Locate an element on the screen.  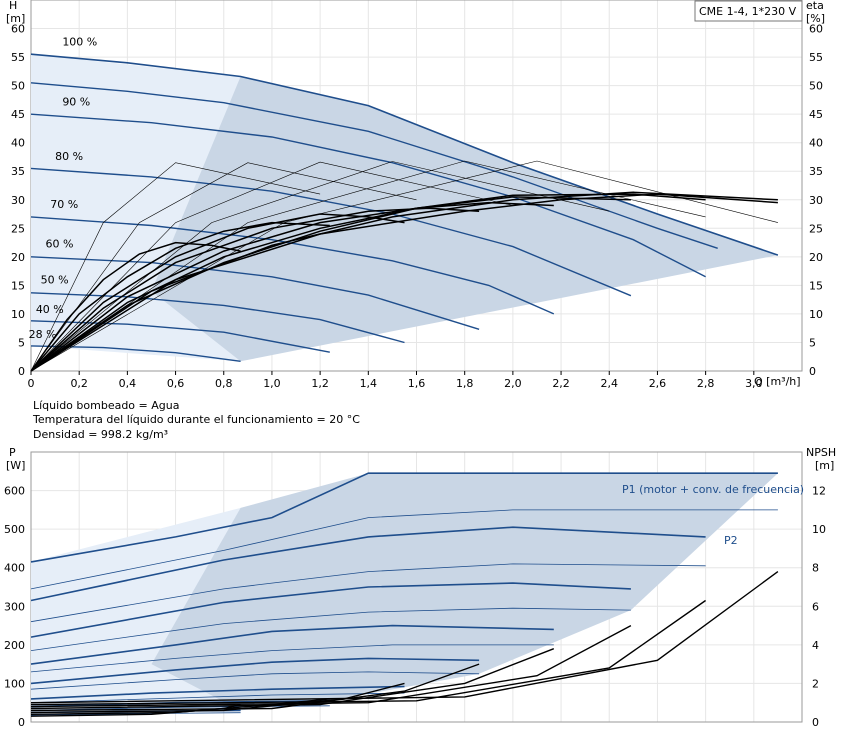
x-tick-label: 2,2 is located at coordinates (561, 383).